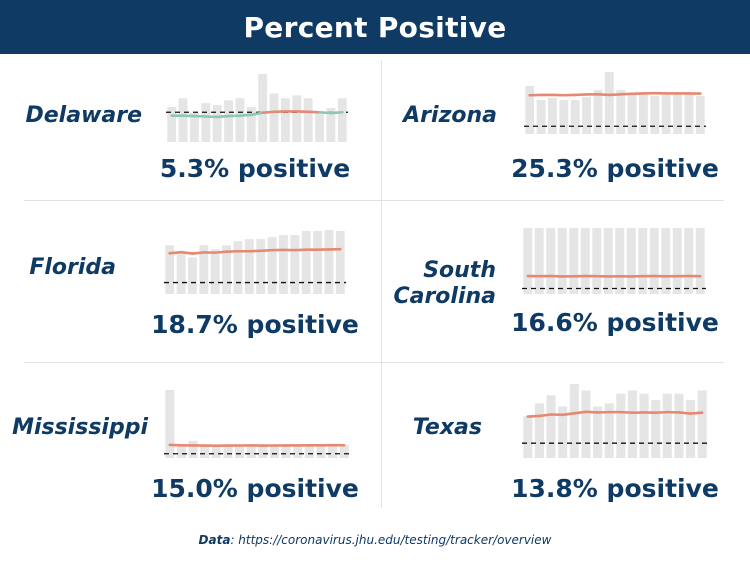 The image size is (750, 563). What do you see at coordinates (72, 267) in the screenshot?
I see `state-name: Florida` at bounding box center [72, 267].